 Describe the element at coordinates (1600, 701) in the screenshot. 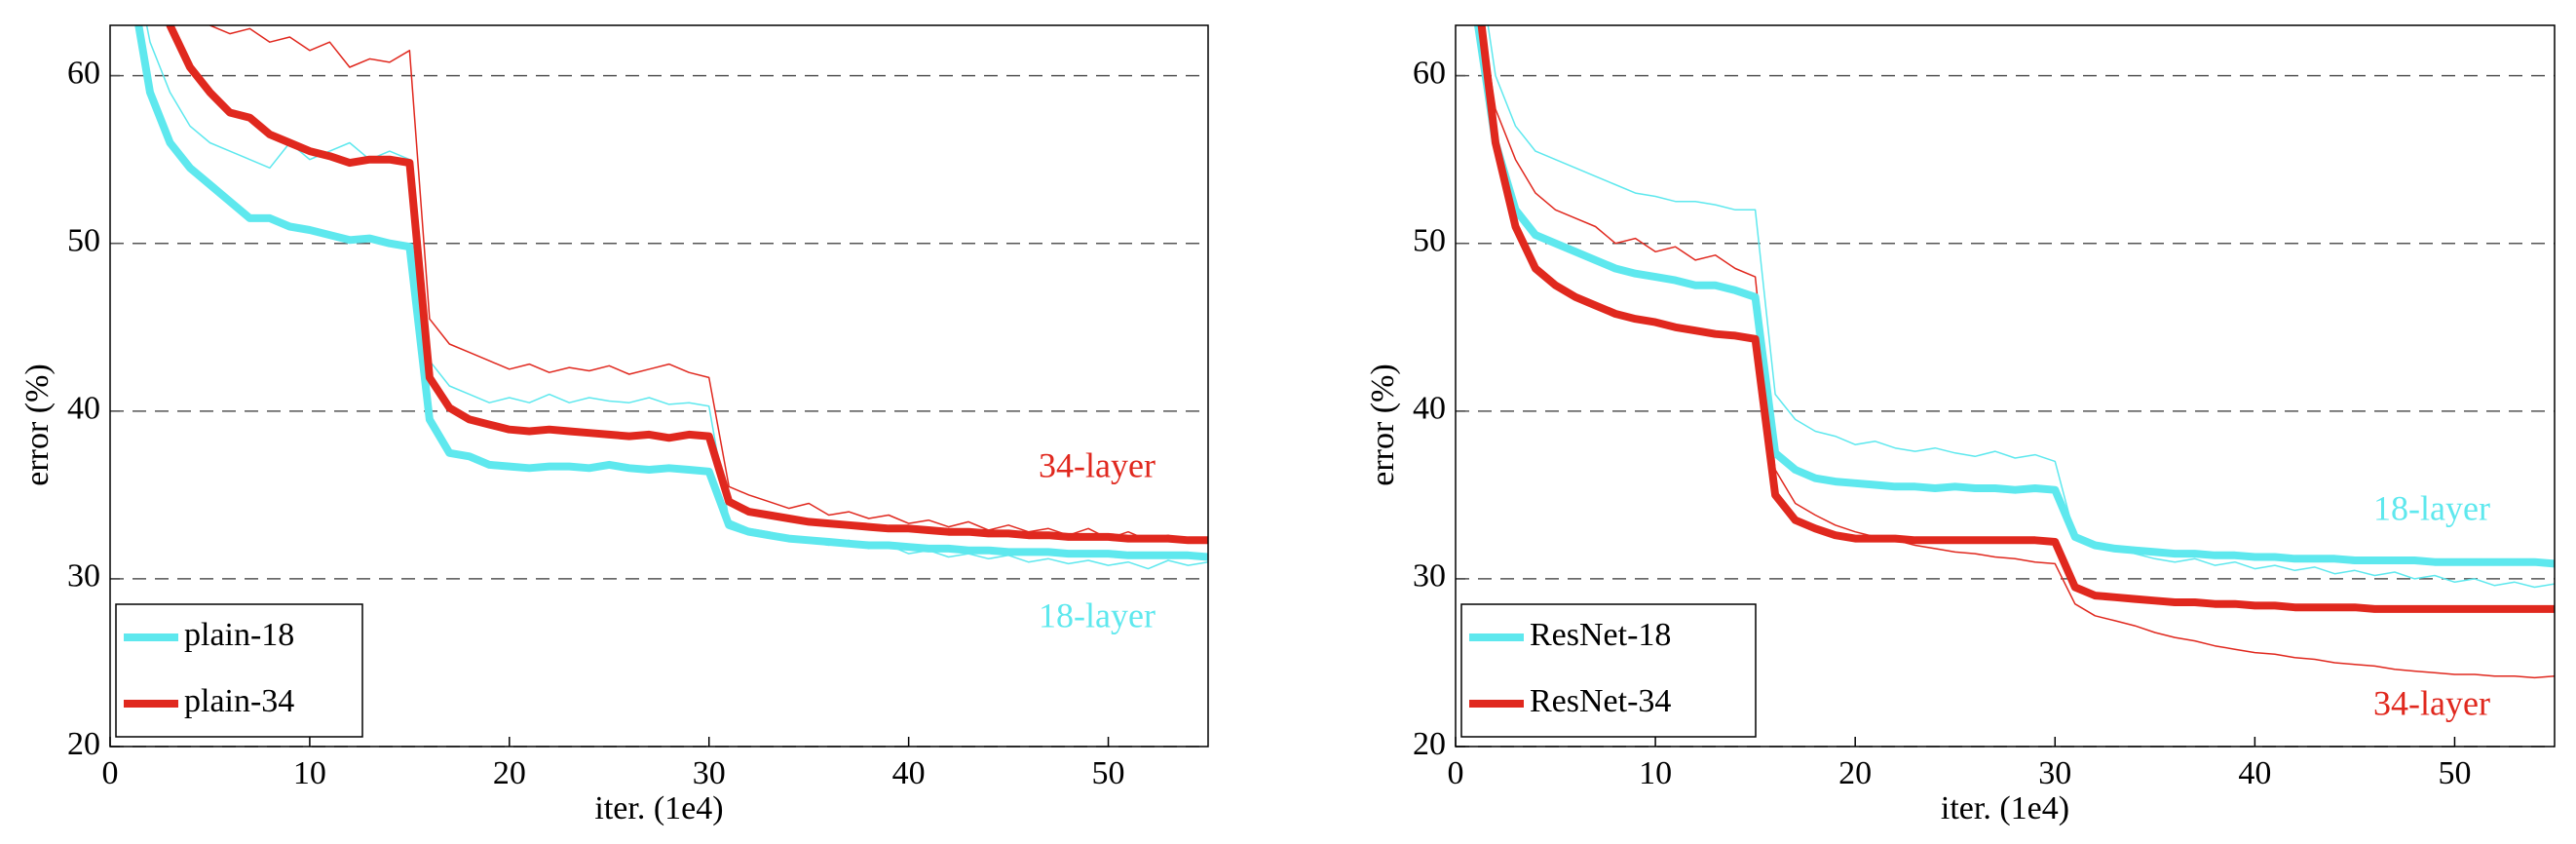

I see `legend-label: ResNet-34` at that location.